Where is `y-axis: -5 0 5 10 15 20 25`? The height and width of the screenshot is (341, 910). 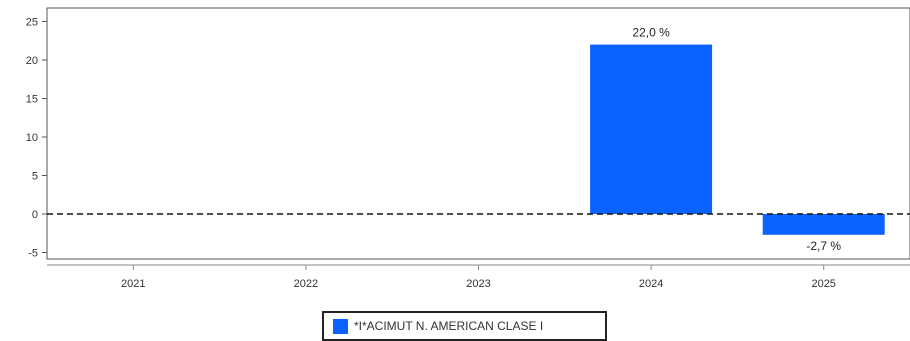
y-axis: -5 0 5 10 15 20 25 is located at coordinates (36, 138).